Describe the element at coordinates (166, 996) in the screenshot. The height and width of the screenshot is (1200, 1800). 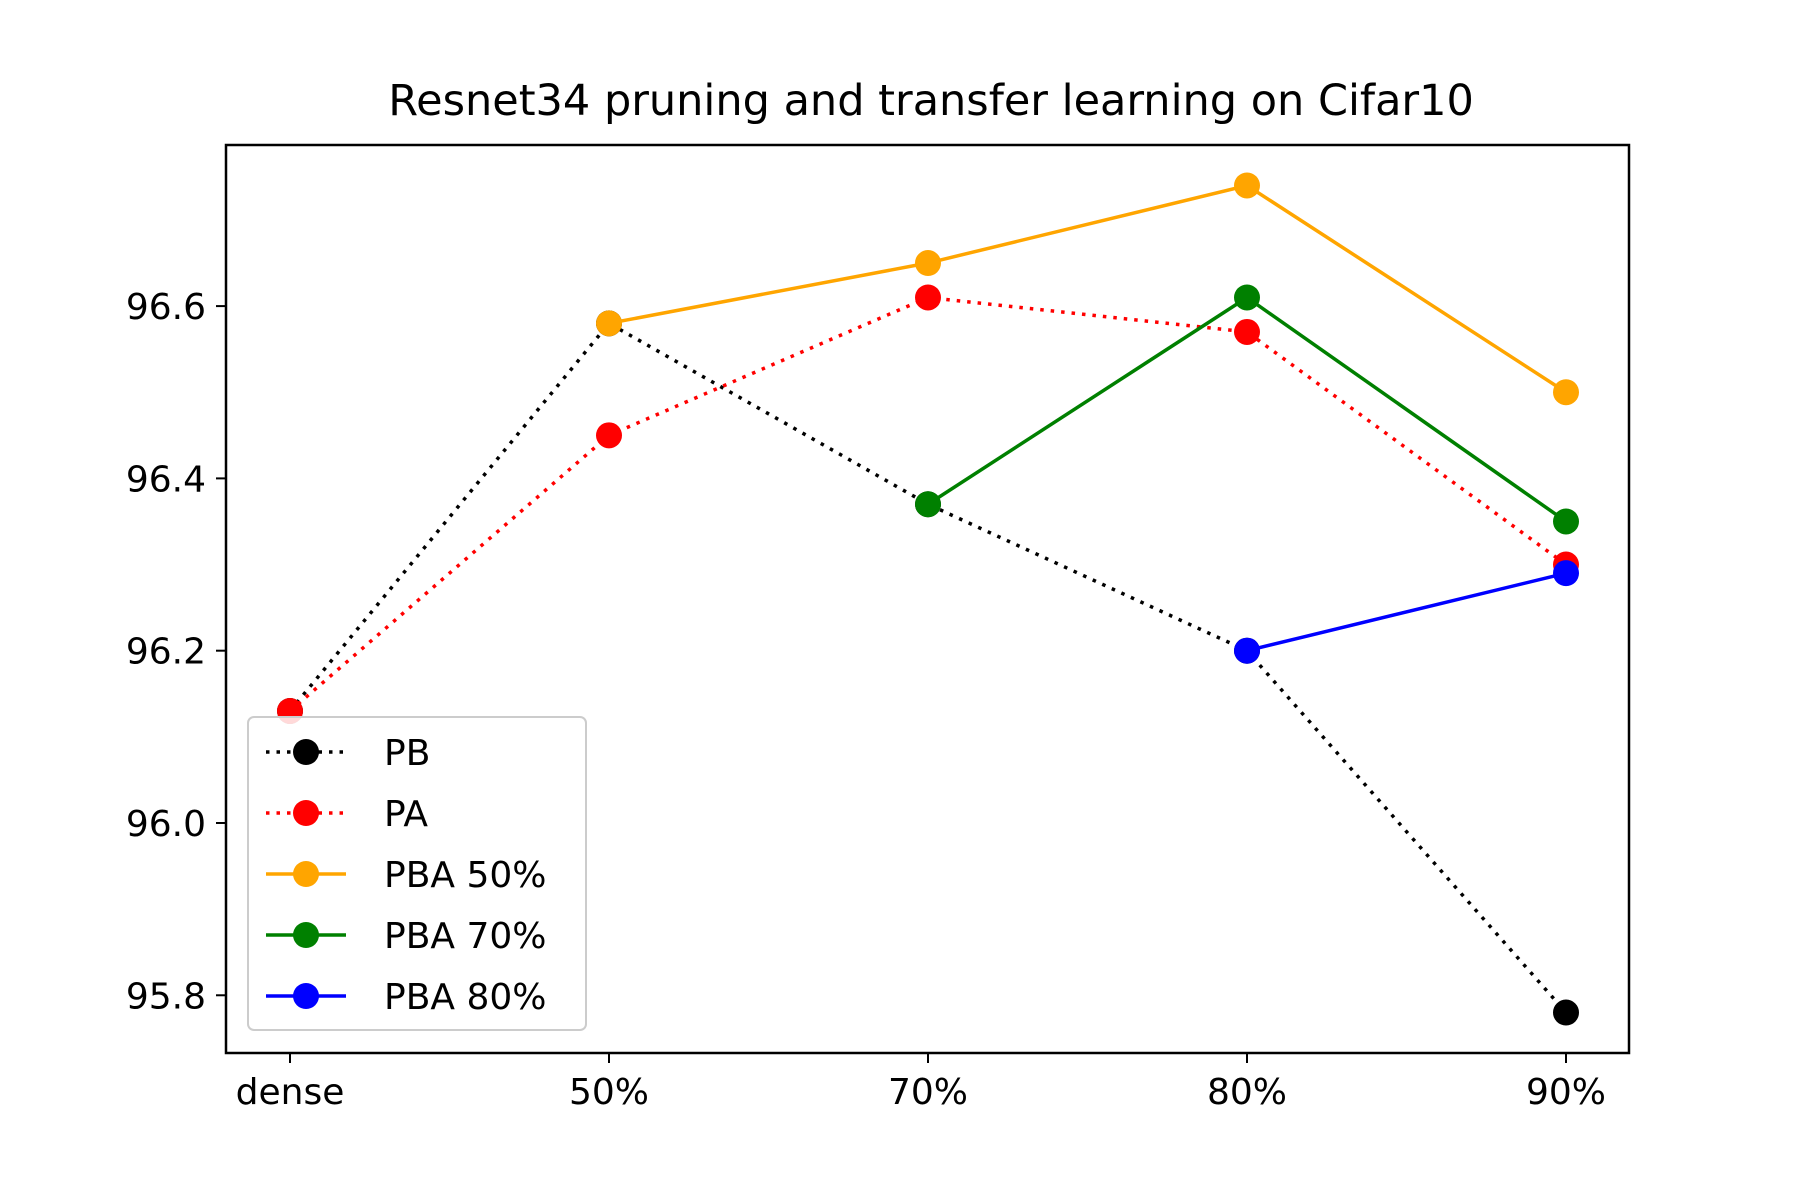
I see `y-tick-label: 95.8` at that location.